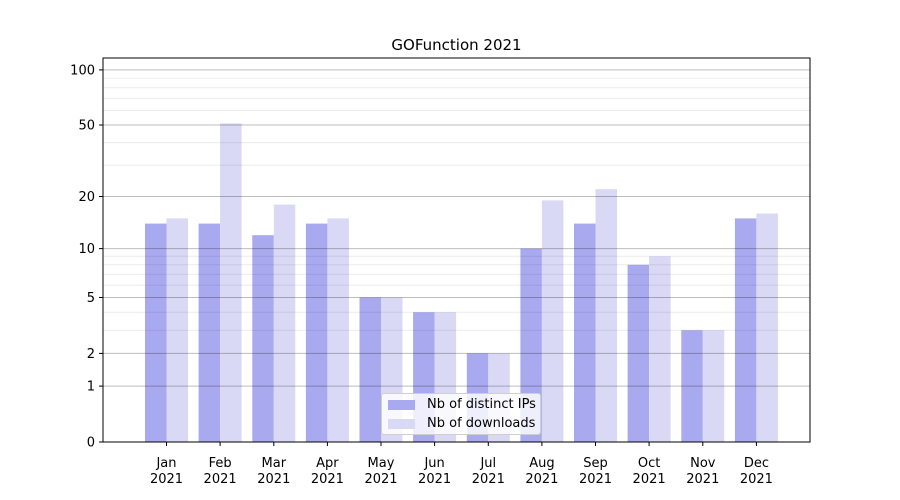 Image resolution: width=900 pixels, height=500 pixels. Describe the element at coordinates (156, 332) in the screenshot. I see `bar-nb-of-distinct-ips-jan` at that location.